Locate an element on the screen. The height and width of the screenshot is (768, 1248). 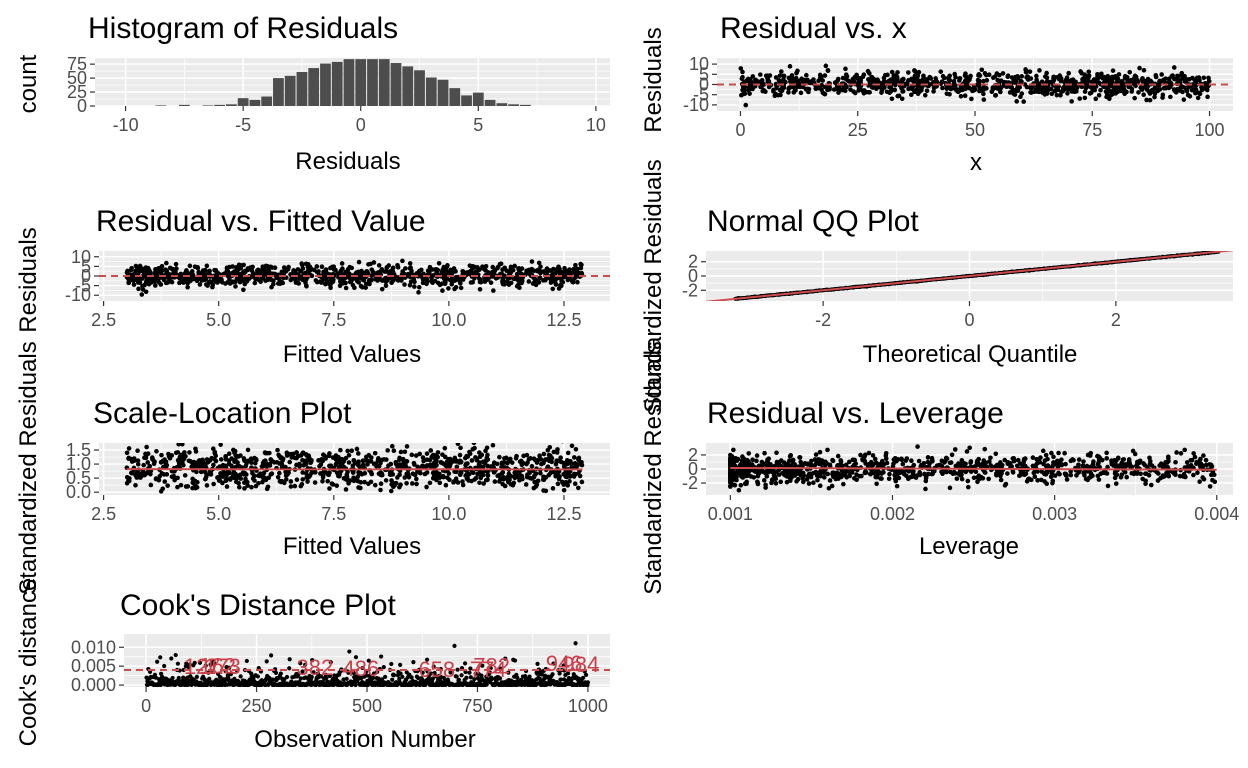
normal-qq-title: Normal QQ Plot is located at coordinates (813, 221).